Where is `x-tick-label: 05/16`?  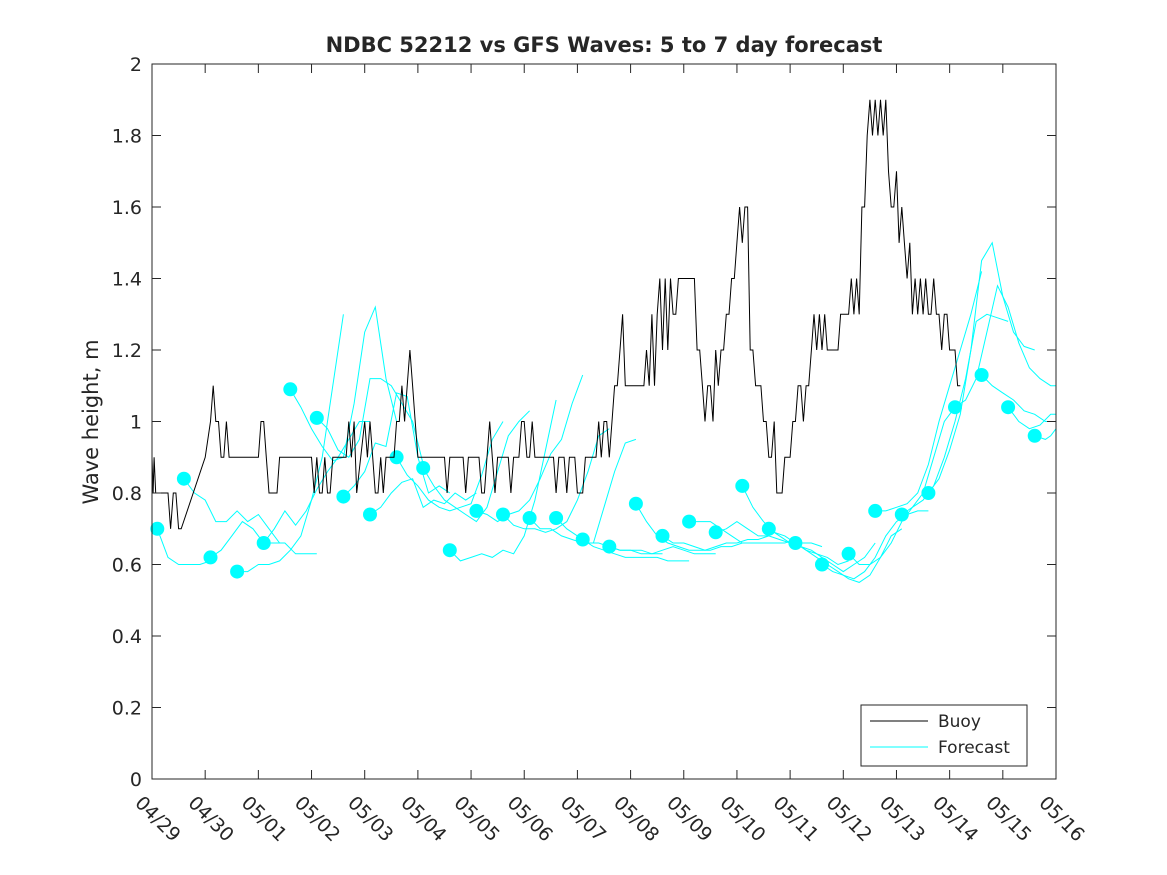 x-tick-label: 05/16 is located at coordinates (1061, 819).